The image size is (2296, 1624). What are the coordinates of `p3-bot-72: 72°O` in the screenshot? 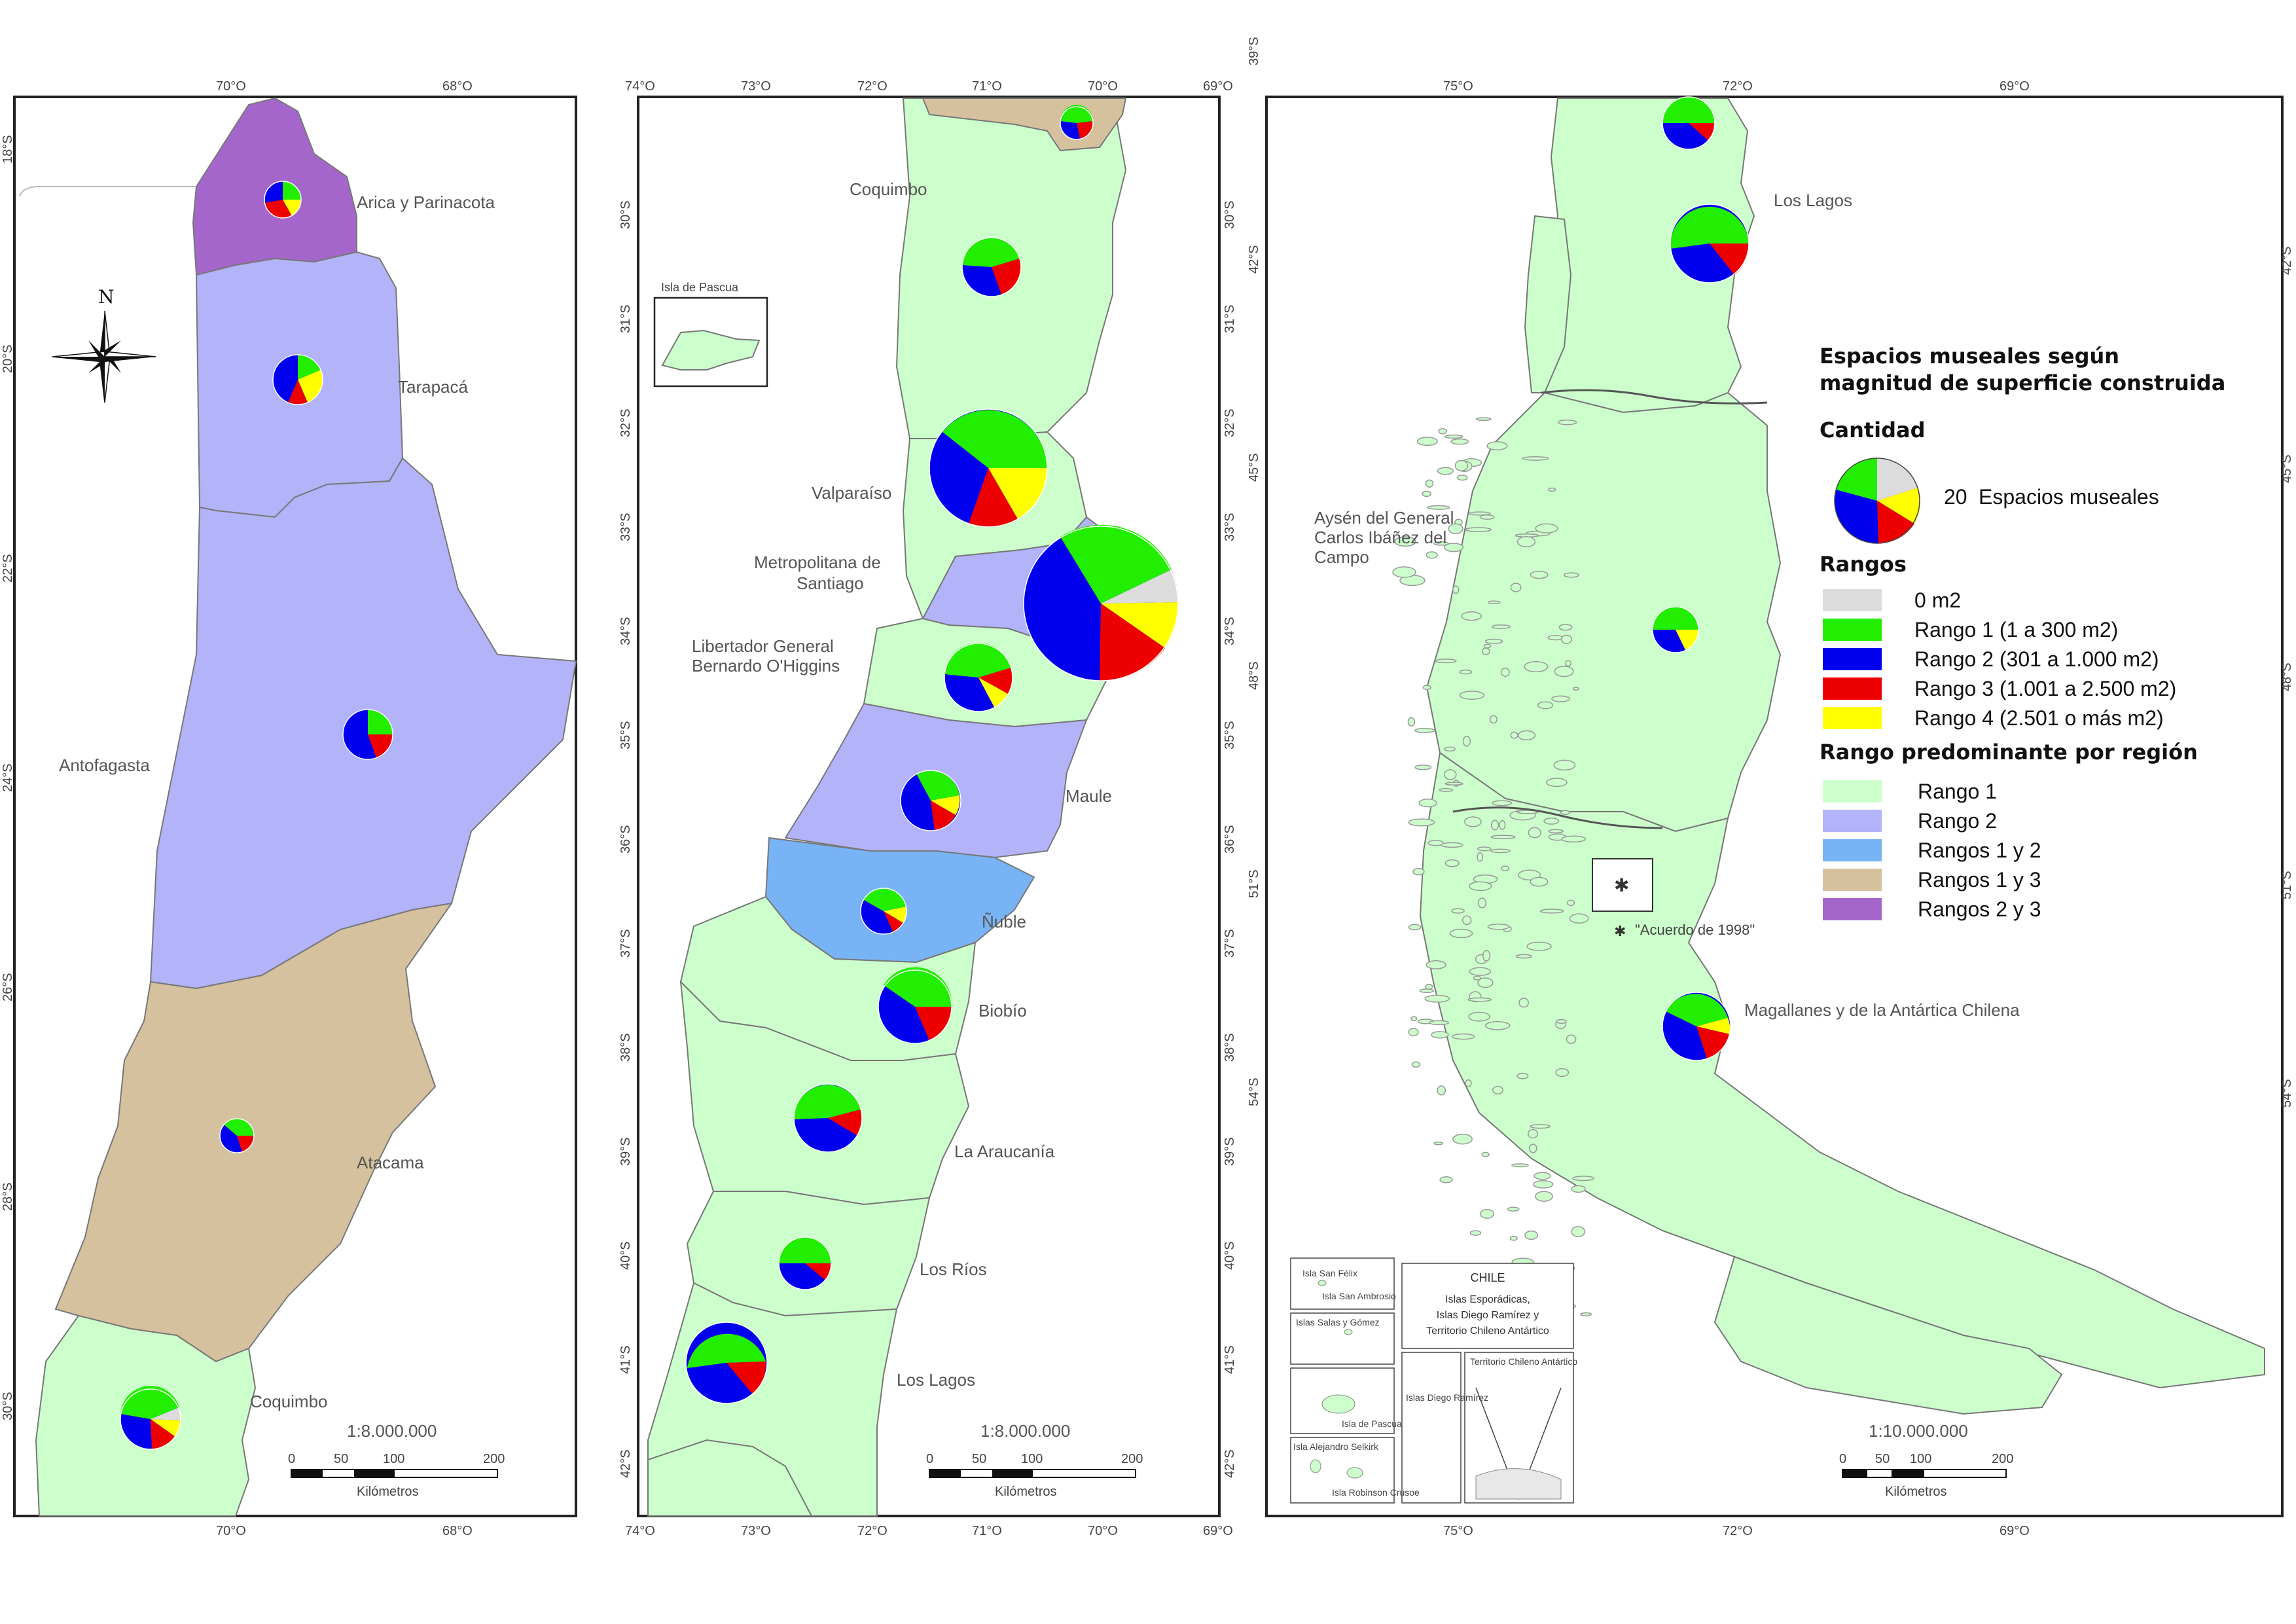 It's located at (1738, 1531).